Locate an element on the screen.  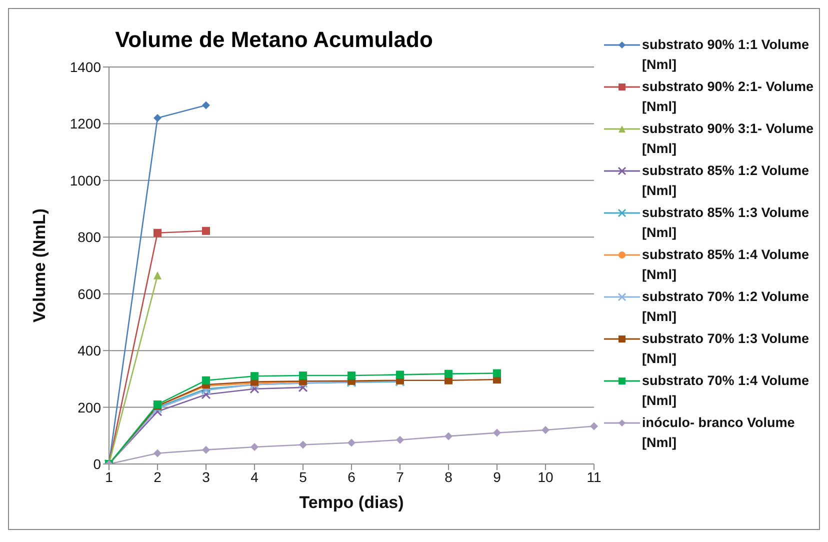
y-tick-label: 200 is located at coordinates (90, 407).